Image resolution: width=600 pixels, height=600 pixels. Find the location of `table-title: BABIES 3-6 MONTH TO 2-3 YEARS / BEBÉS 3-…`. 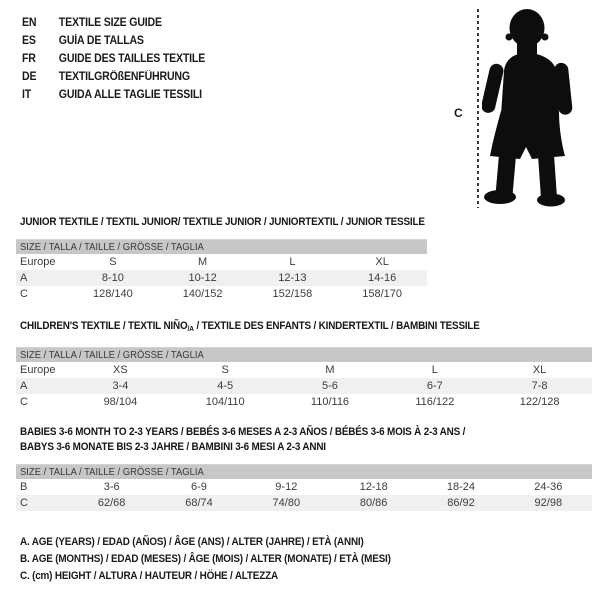

table-title: BABIES 3-6 MONTH TO 2-3 YEARS / BEBÉS 3-… is located at coordinates (306, 440).